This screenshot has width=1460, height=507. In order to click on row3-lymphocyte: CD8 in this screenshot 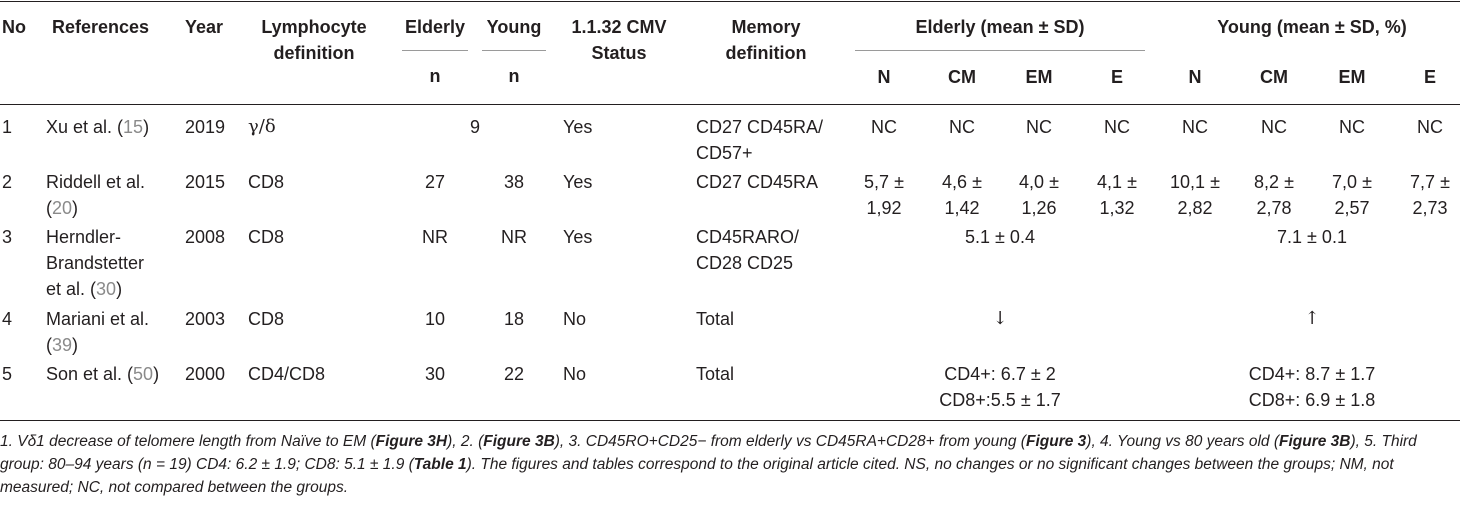, I will do `click(266, 237)`.